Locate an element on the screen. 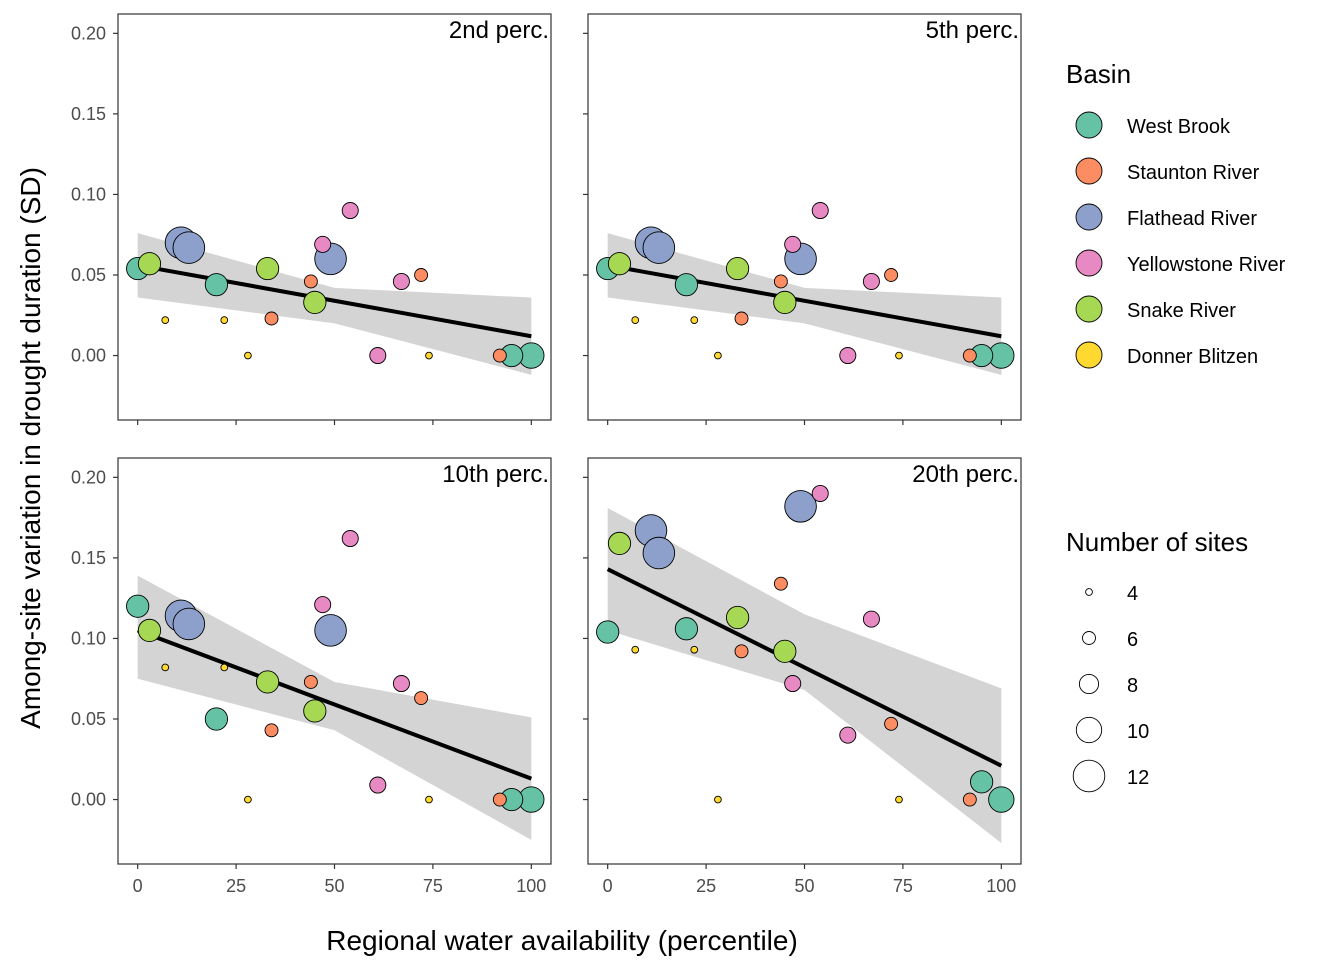 Image resolution: width=1344 pixels, height=960 pixels. y-tick-label: 0.05 is located at coordinates (88, 275).